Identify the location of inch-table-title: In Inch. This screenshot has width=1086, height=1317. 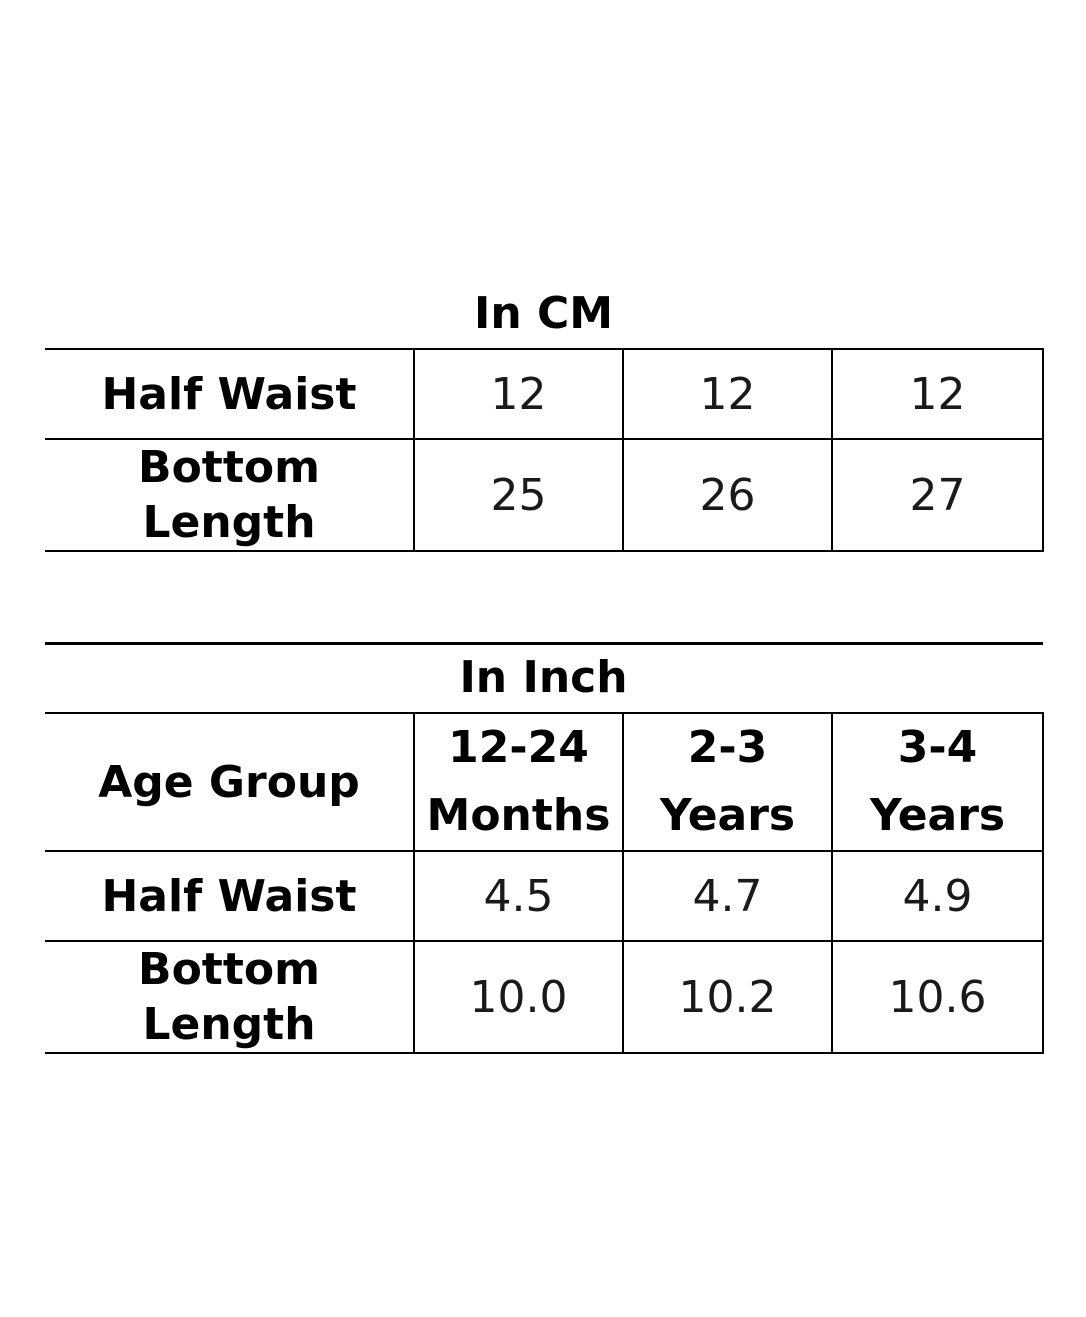
(543, 677).